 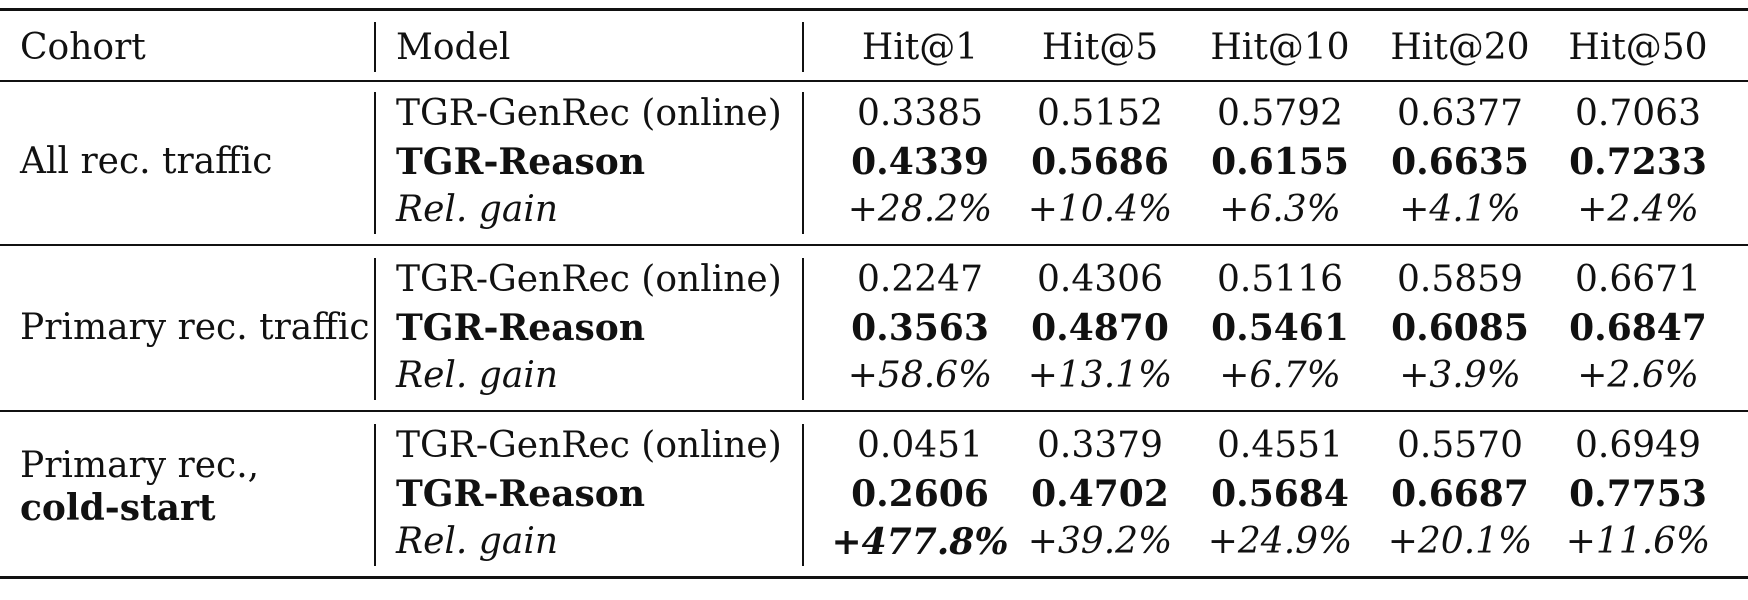 What do you see at coordinates (920, 209) in the screenshot?
I see `value-cell: +28.2%` at bounding box center [920, 209].